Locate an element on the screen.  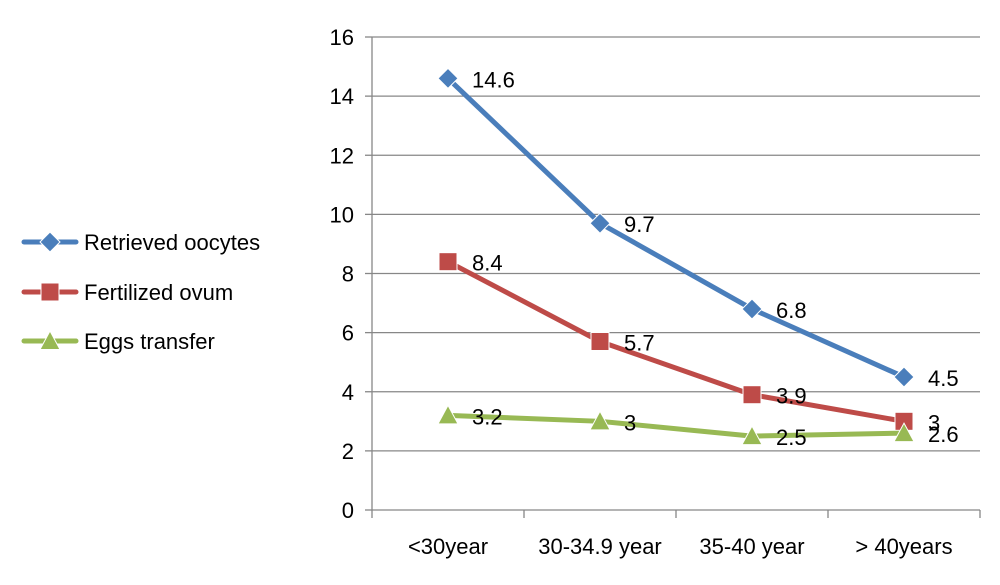
data-label: 2.6 is located at coordinates (943, 434).